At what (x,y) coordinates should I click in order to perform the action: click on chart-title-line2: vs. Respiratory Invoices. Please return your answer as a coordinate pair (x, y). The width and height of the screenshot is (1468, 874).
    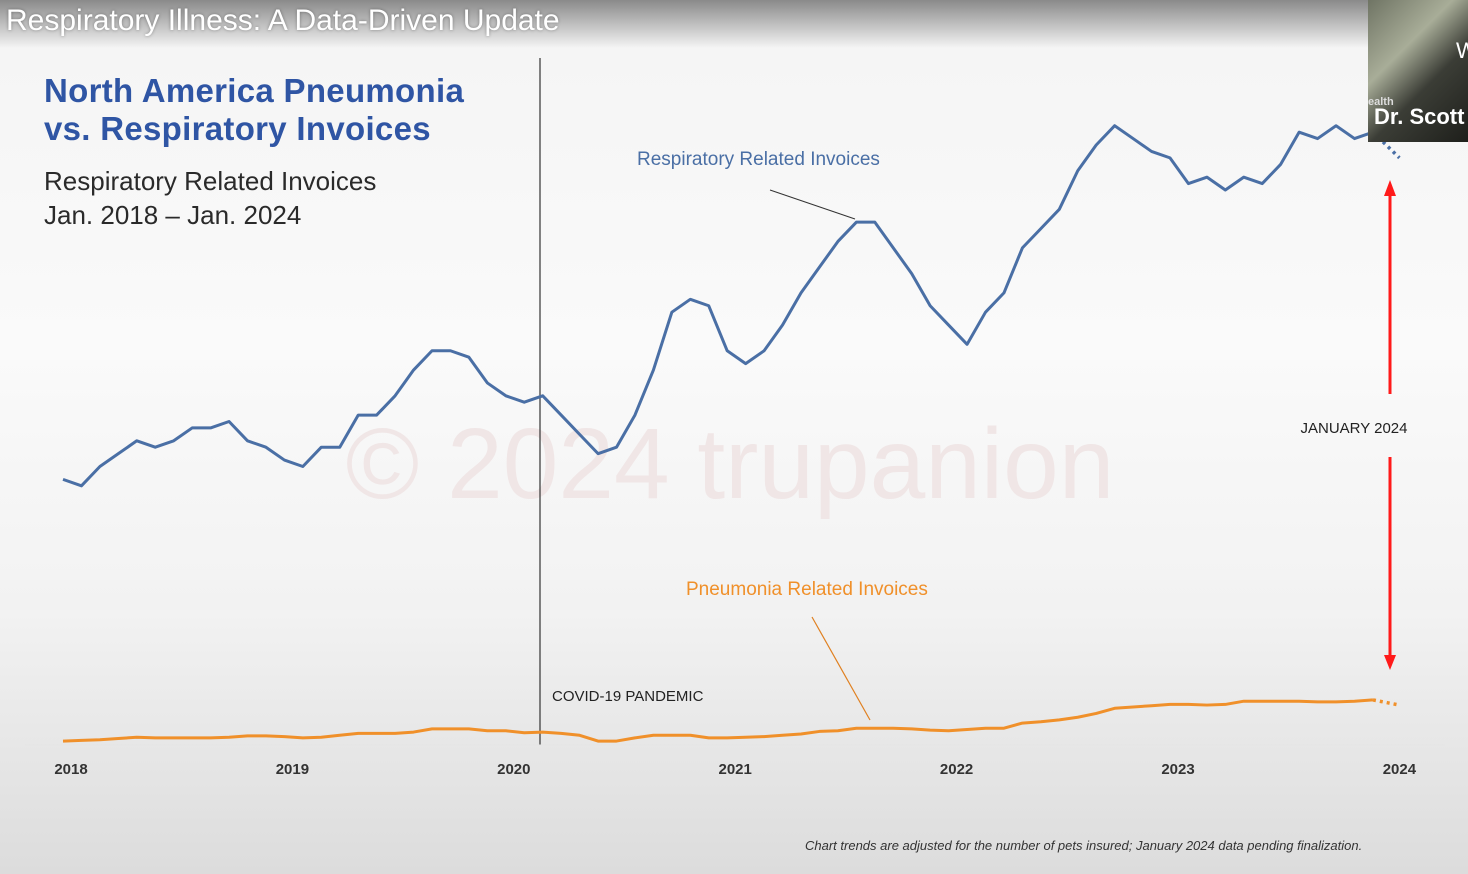
    Looking at the image, I should click on (237, 128).